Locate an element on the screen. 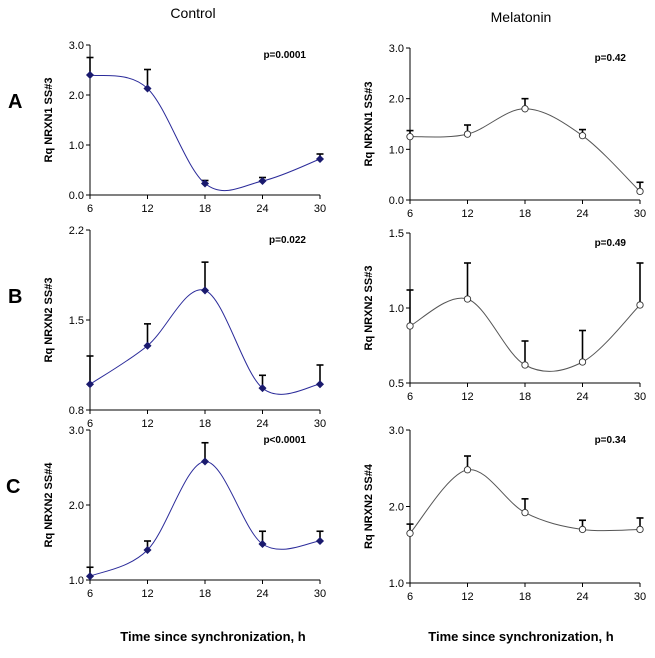 Image resolution: width=655 pixels, height=658 pixels. y-tick-label: 2.2 is located at coordinates (76, 231).